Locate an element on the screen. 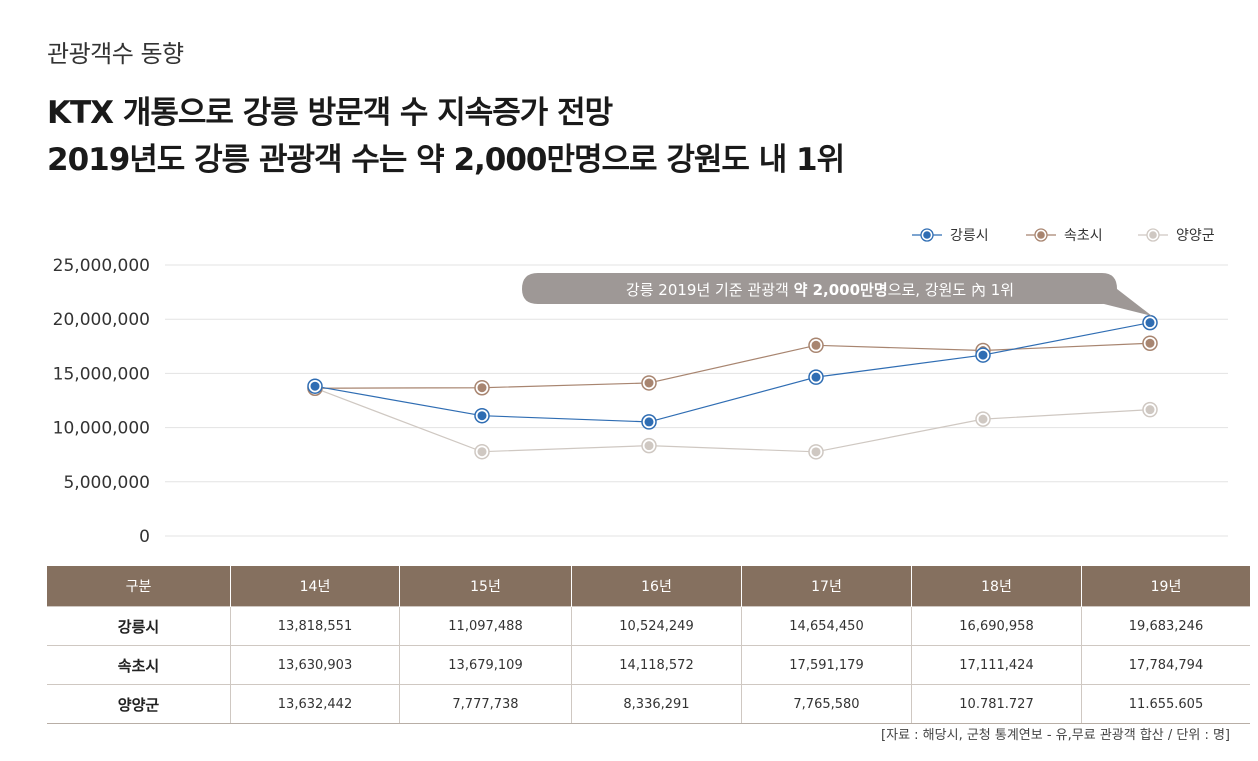  series-line-강릉시 is located at coordinates (732, 372).